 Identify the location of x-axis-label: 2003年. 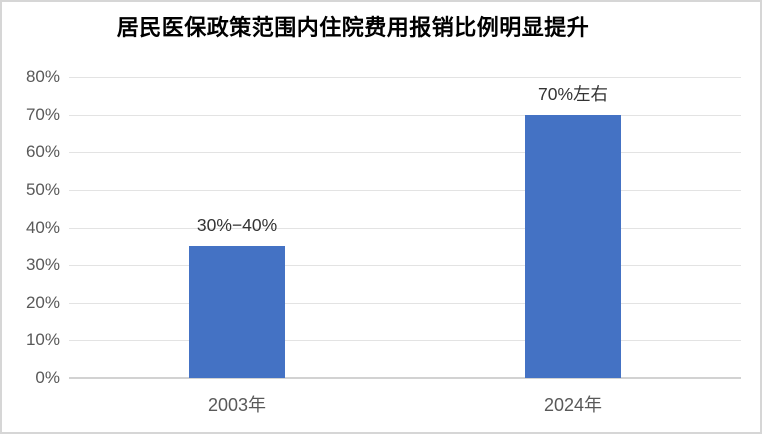
(237, 405).